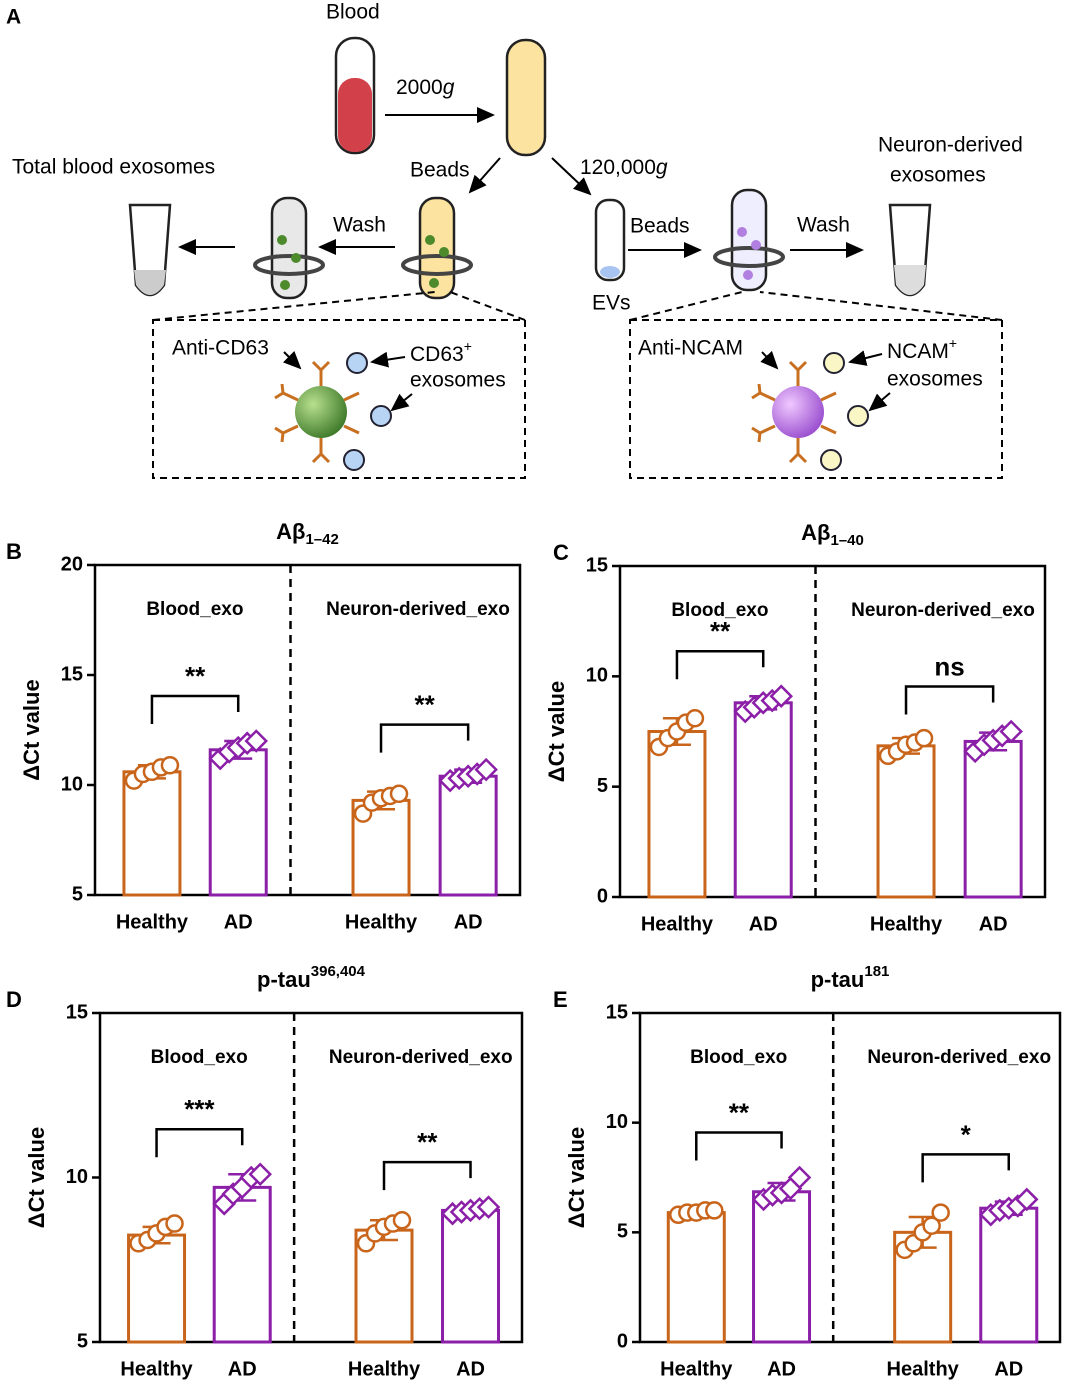  I want to click on significance-label: ***, so click(199, 1109).